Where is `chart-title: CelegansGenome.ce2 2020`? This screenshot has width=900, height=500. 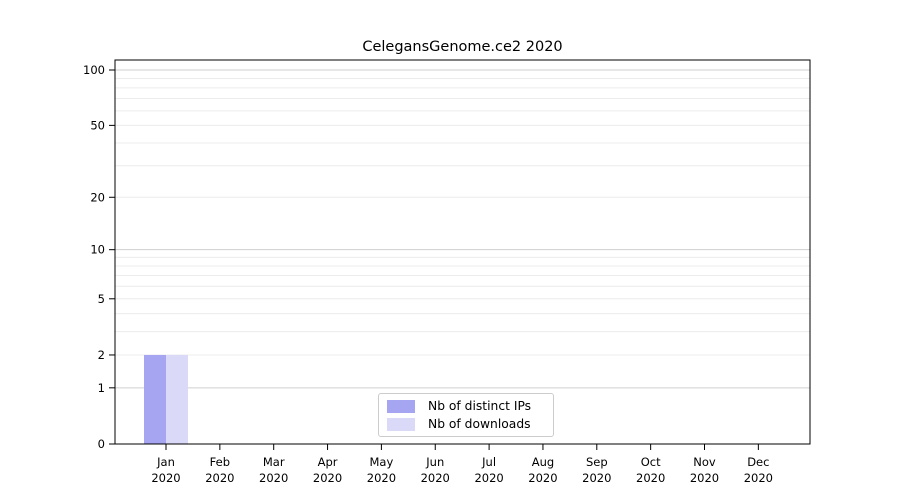
chart-title: CelegansGenome.ce2 2020 is located at coordinates (462, 47).